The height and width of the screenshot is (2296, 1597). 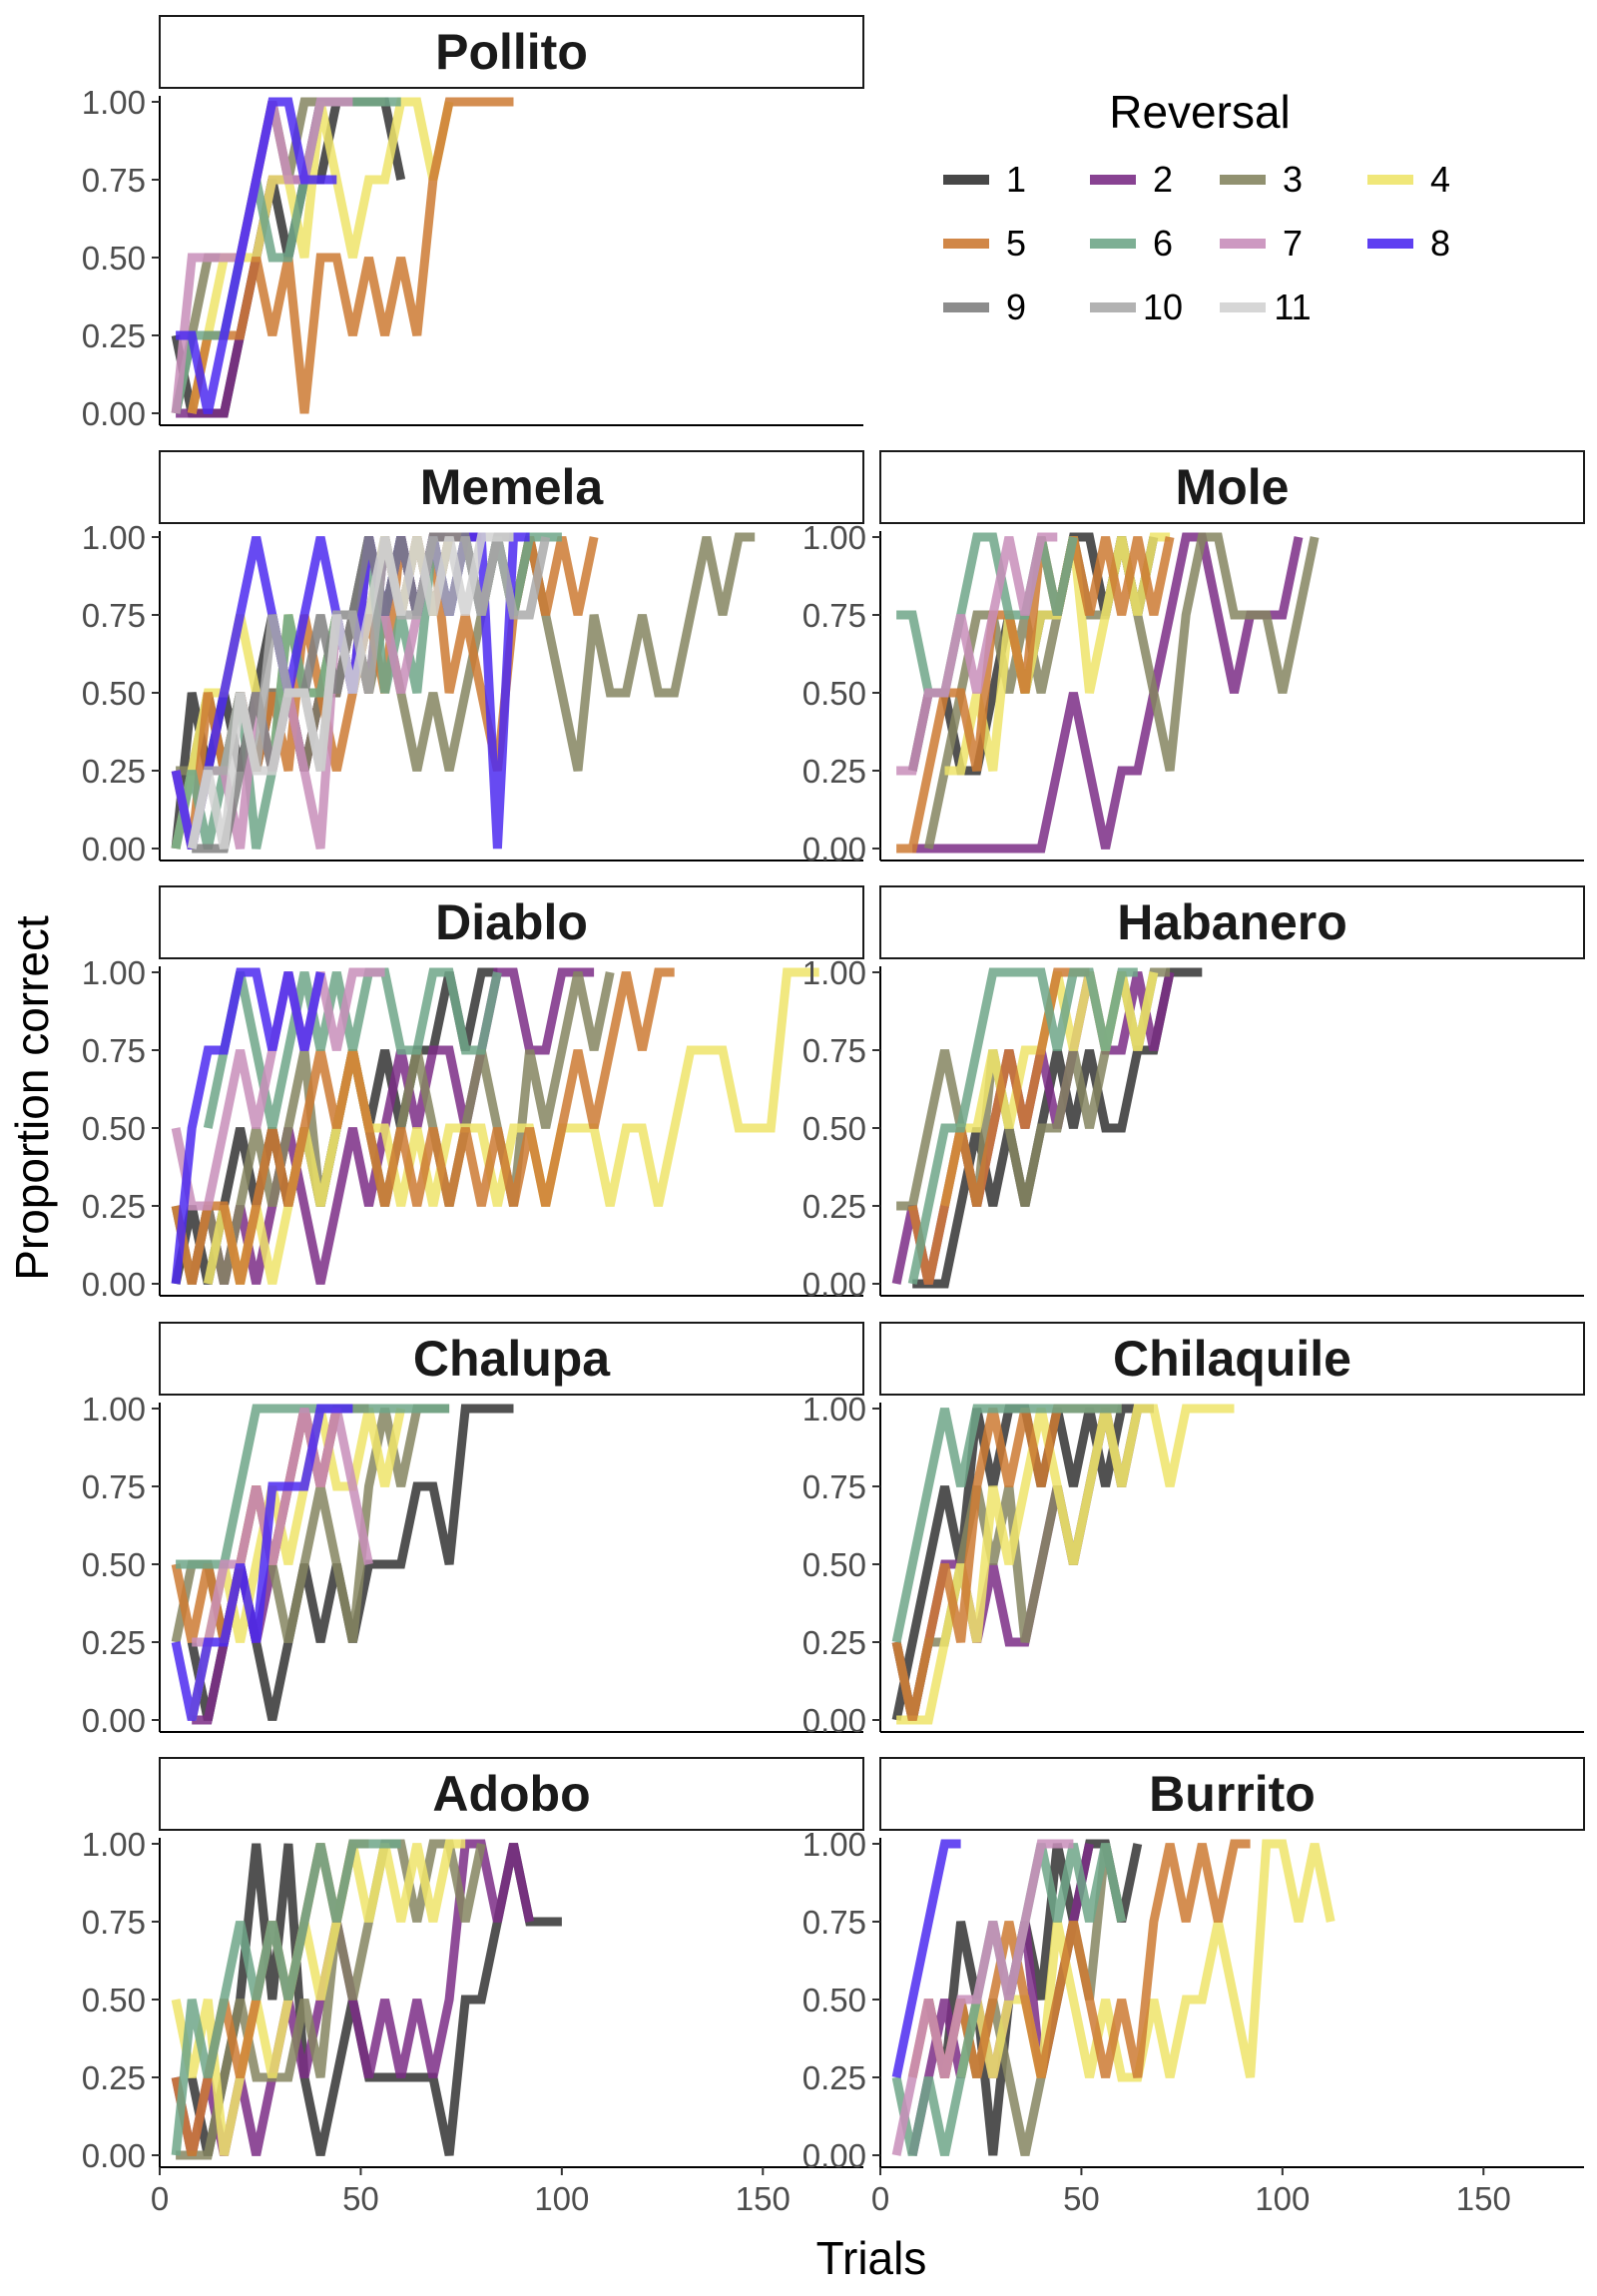 I want to click on legend-label-10: 10, so click(x=1163, y=307).